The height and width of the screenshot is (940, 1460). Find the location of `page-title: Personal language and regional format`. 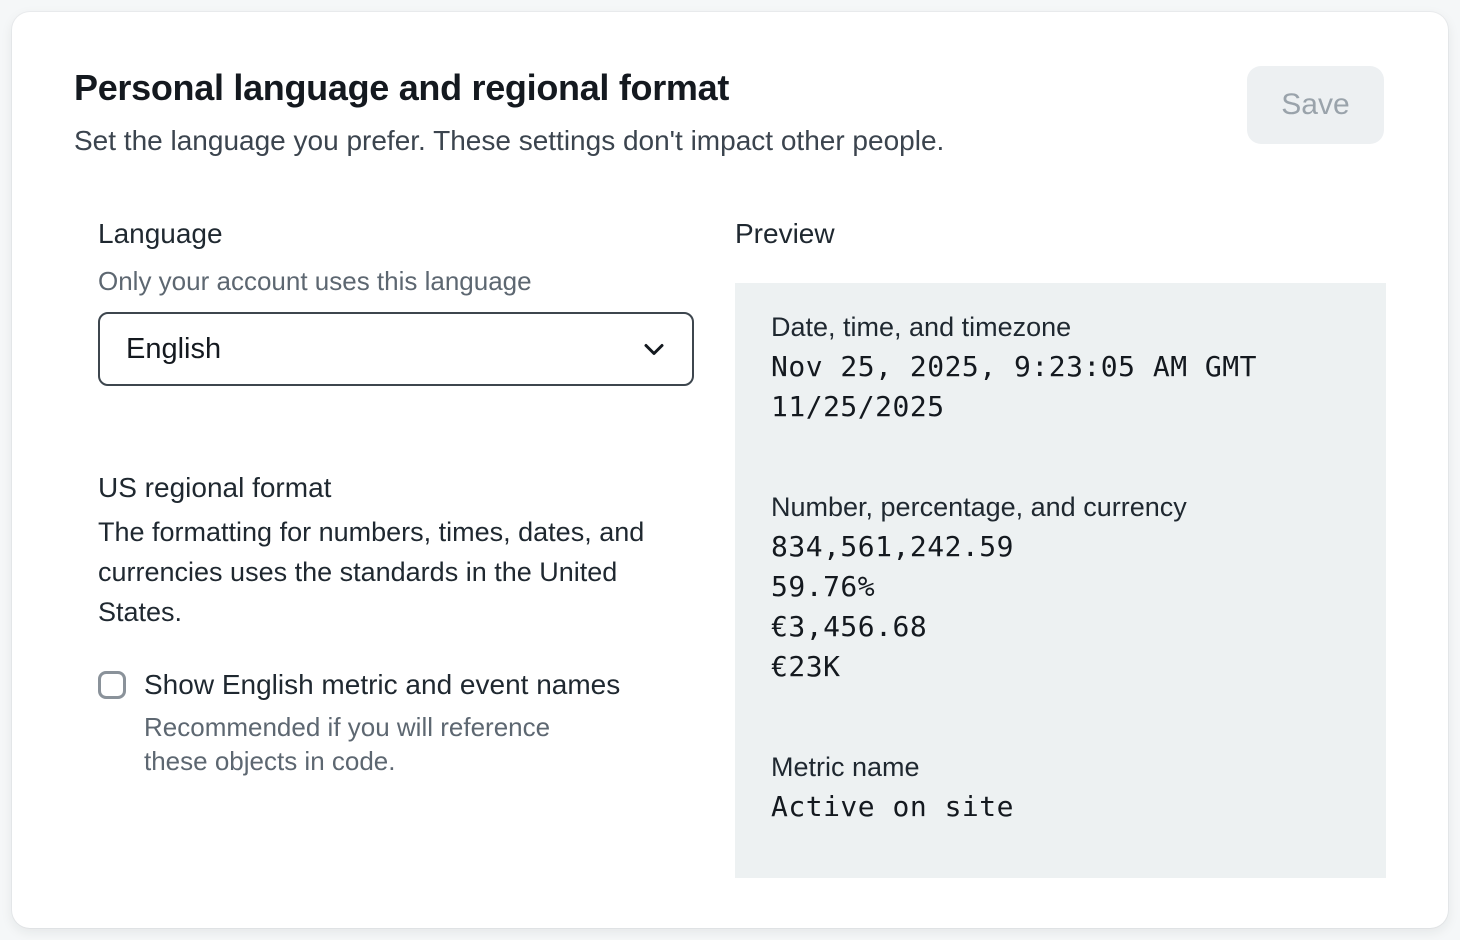

page-title: Personal language and regional format is located at coordinates (402, 87).